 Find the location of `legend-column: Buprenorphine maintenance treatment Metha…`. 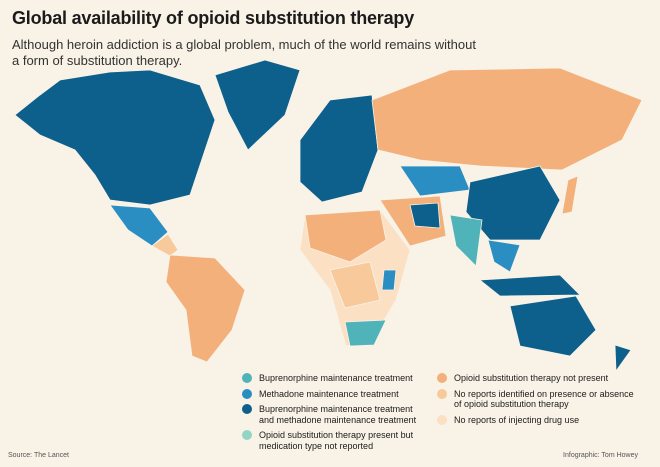

legend-column: Buprenorphine maintenance treatment Metha… is located at coordinates (332, 414).